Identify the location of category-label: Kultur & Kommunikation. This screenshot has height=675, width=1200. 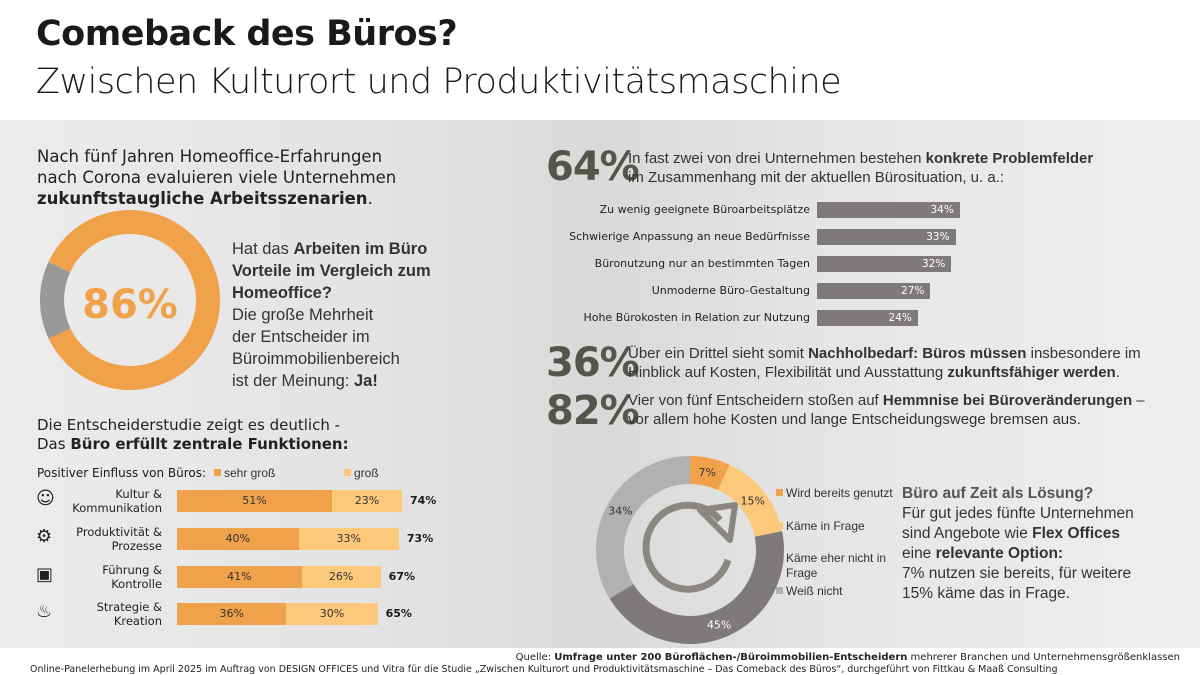
(117, 501).